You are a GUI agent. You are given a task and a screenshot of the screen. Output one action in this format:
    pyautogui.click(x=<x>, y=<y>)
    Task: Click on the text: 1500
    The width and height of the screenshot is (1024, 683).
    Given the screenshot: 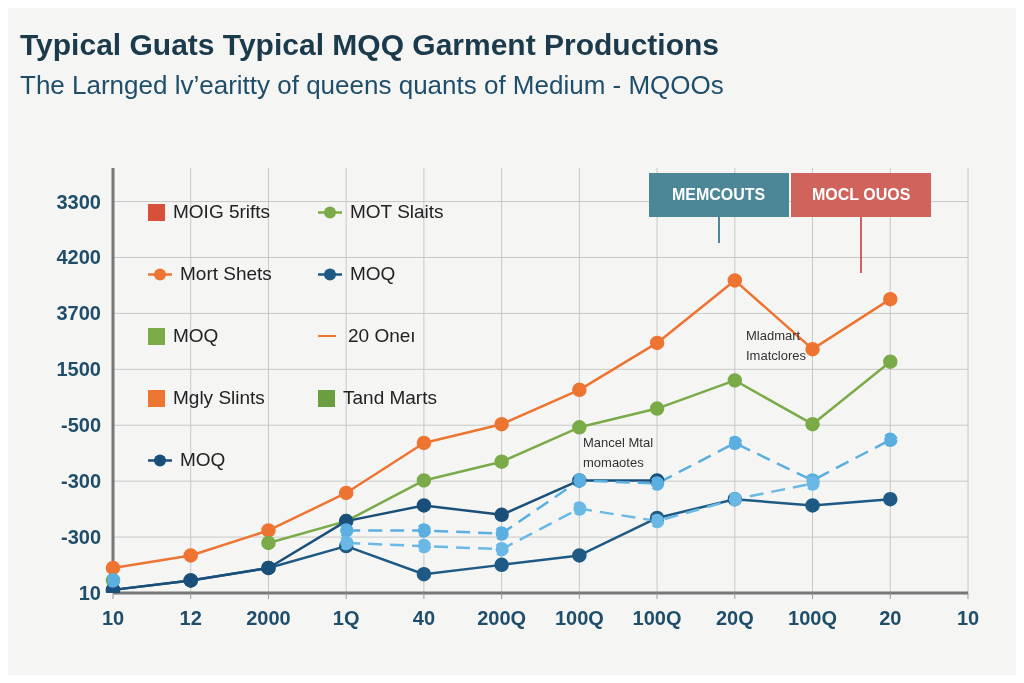 What is the action you would take?
    pyautogui.click(x=78, y=369)
    